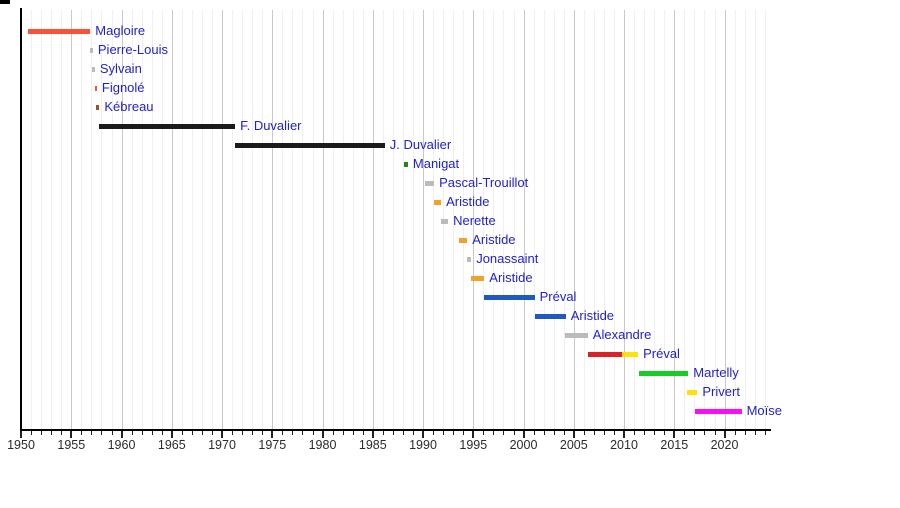 Image resolution: width=900 pixels, height=508 pixels. Describe the element at coordinates (121, 445) in the screenshot. I see `axis-tick-label: 1960` at that location.